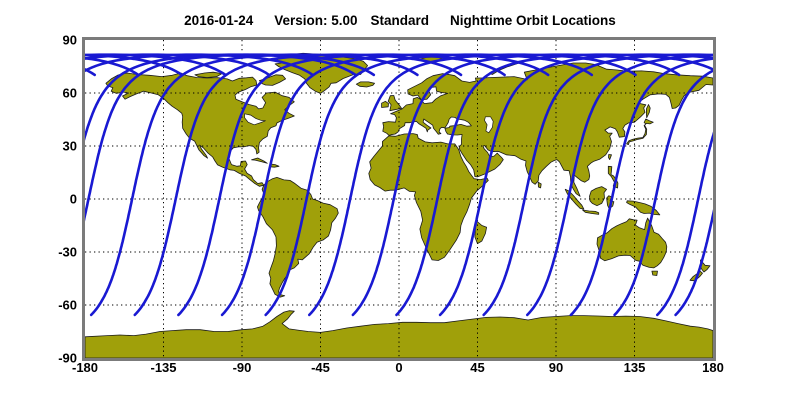 Image resolution: width=800 pixels, height=400 pixels. What do you see at coordinates (67, 358) in the screenshot?
I see `y-tick-label: -90` at bounding box center [67, 358].